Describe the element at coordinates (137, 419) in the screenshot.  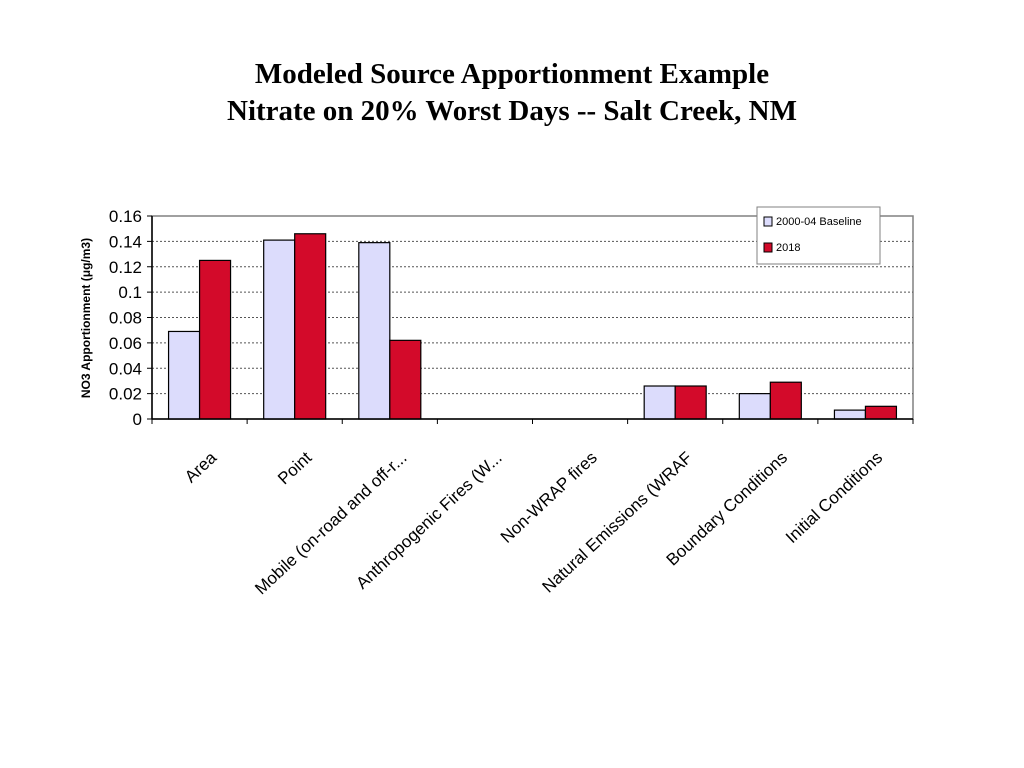
I see `y-tick-label: 0` at that location.